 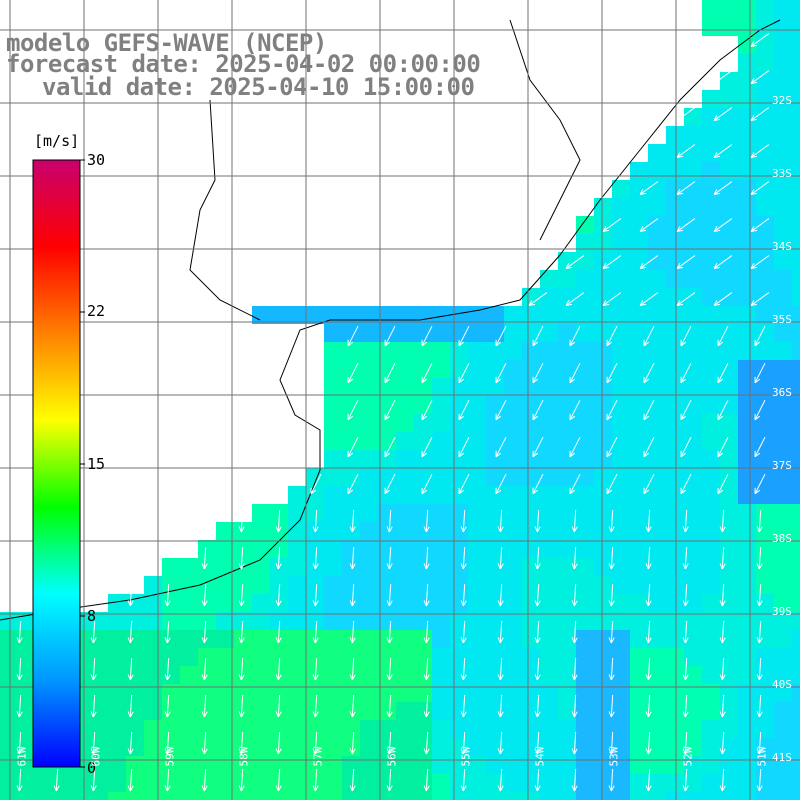 What do you see at coordinates (22, 756) in the screenshot?
I see `lon-label: 61W` at bounding box center [22, 756].